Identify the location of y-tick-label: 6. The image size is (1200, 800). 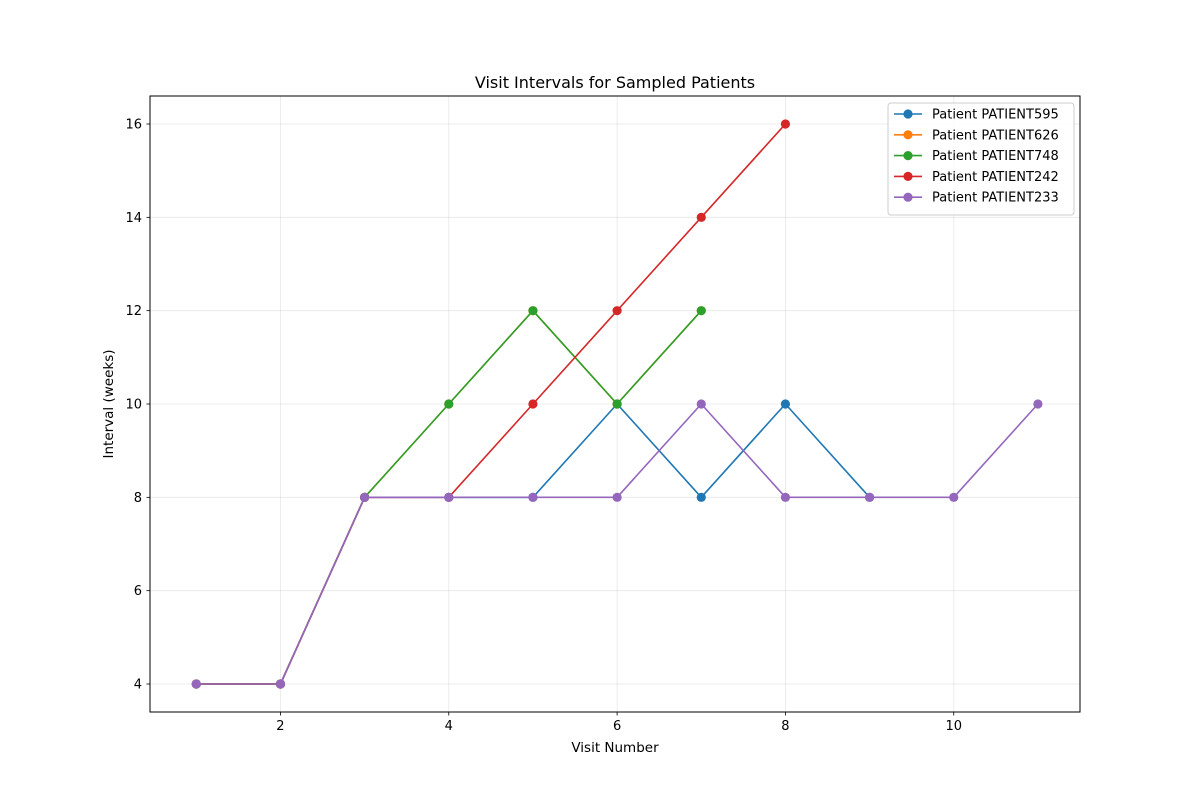
(138, 591).